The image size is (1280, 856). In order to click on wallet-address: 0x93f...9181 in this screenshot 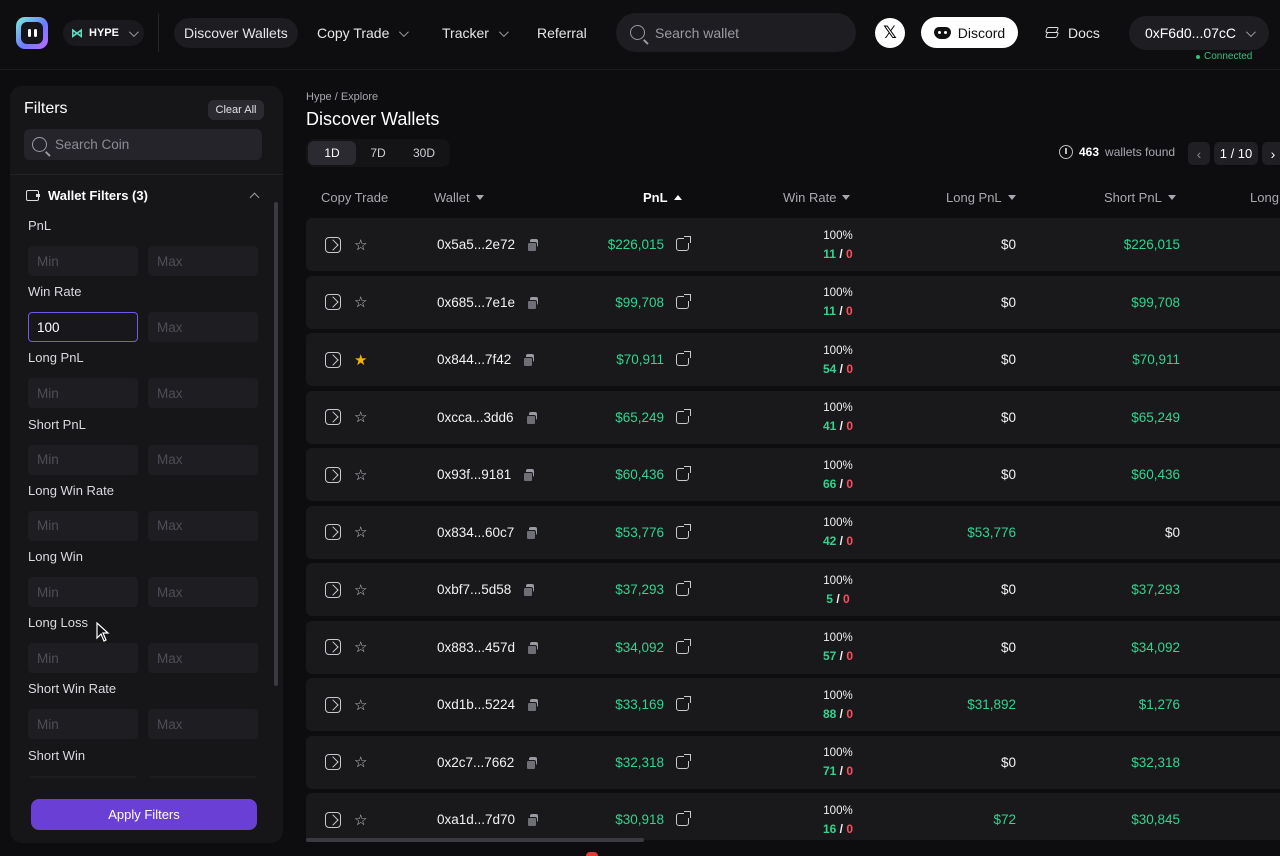, I will do `click(474, 474)`.